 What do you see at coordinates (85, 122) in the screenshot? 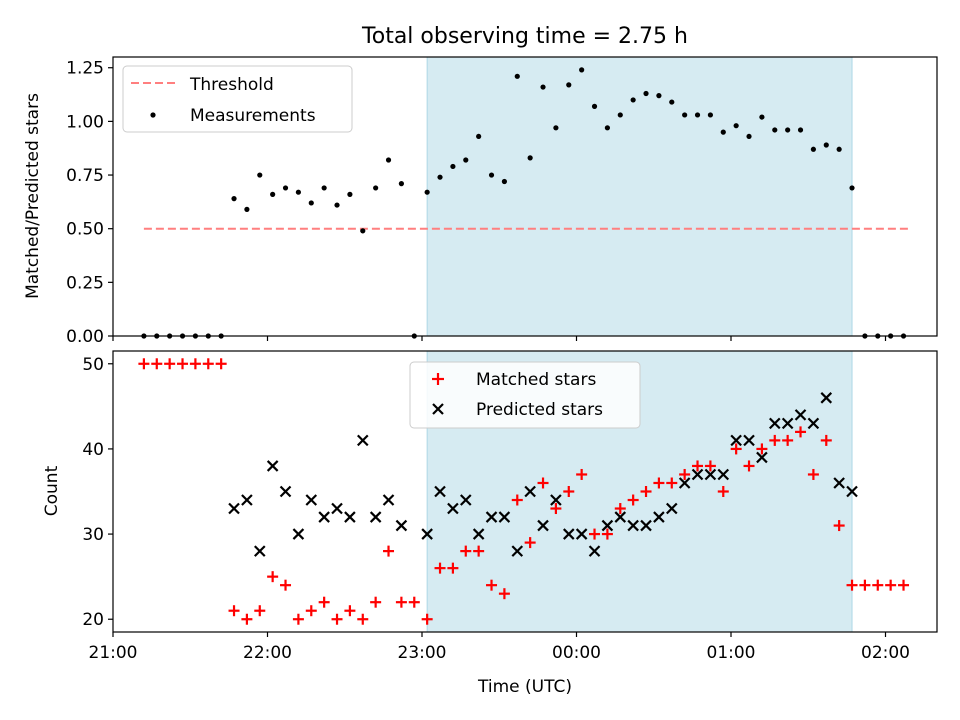
I see `top-y-tick-label: 1.00` at bounding box center [85, 122].